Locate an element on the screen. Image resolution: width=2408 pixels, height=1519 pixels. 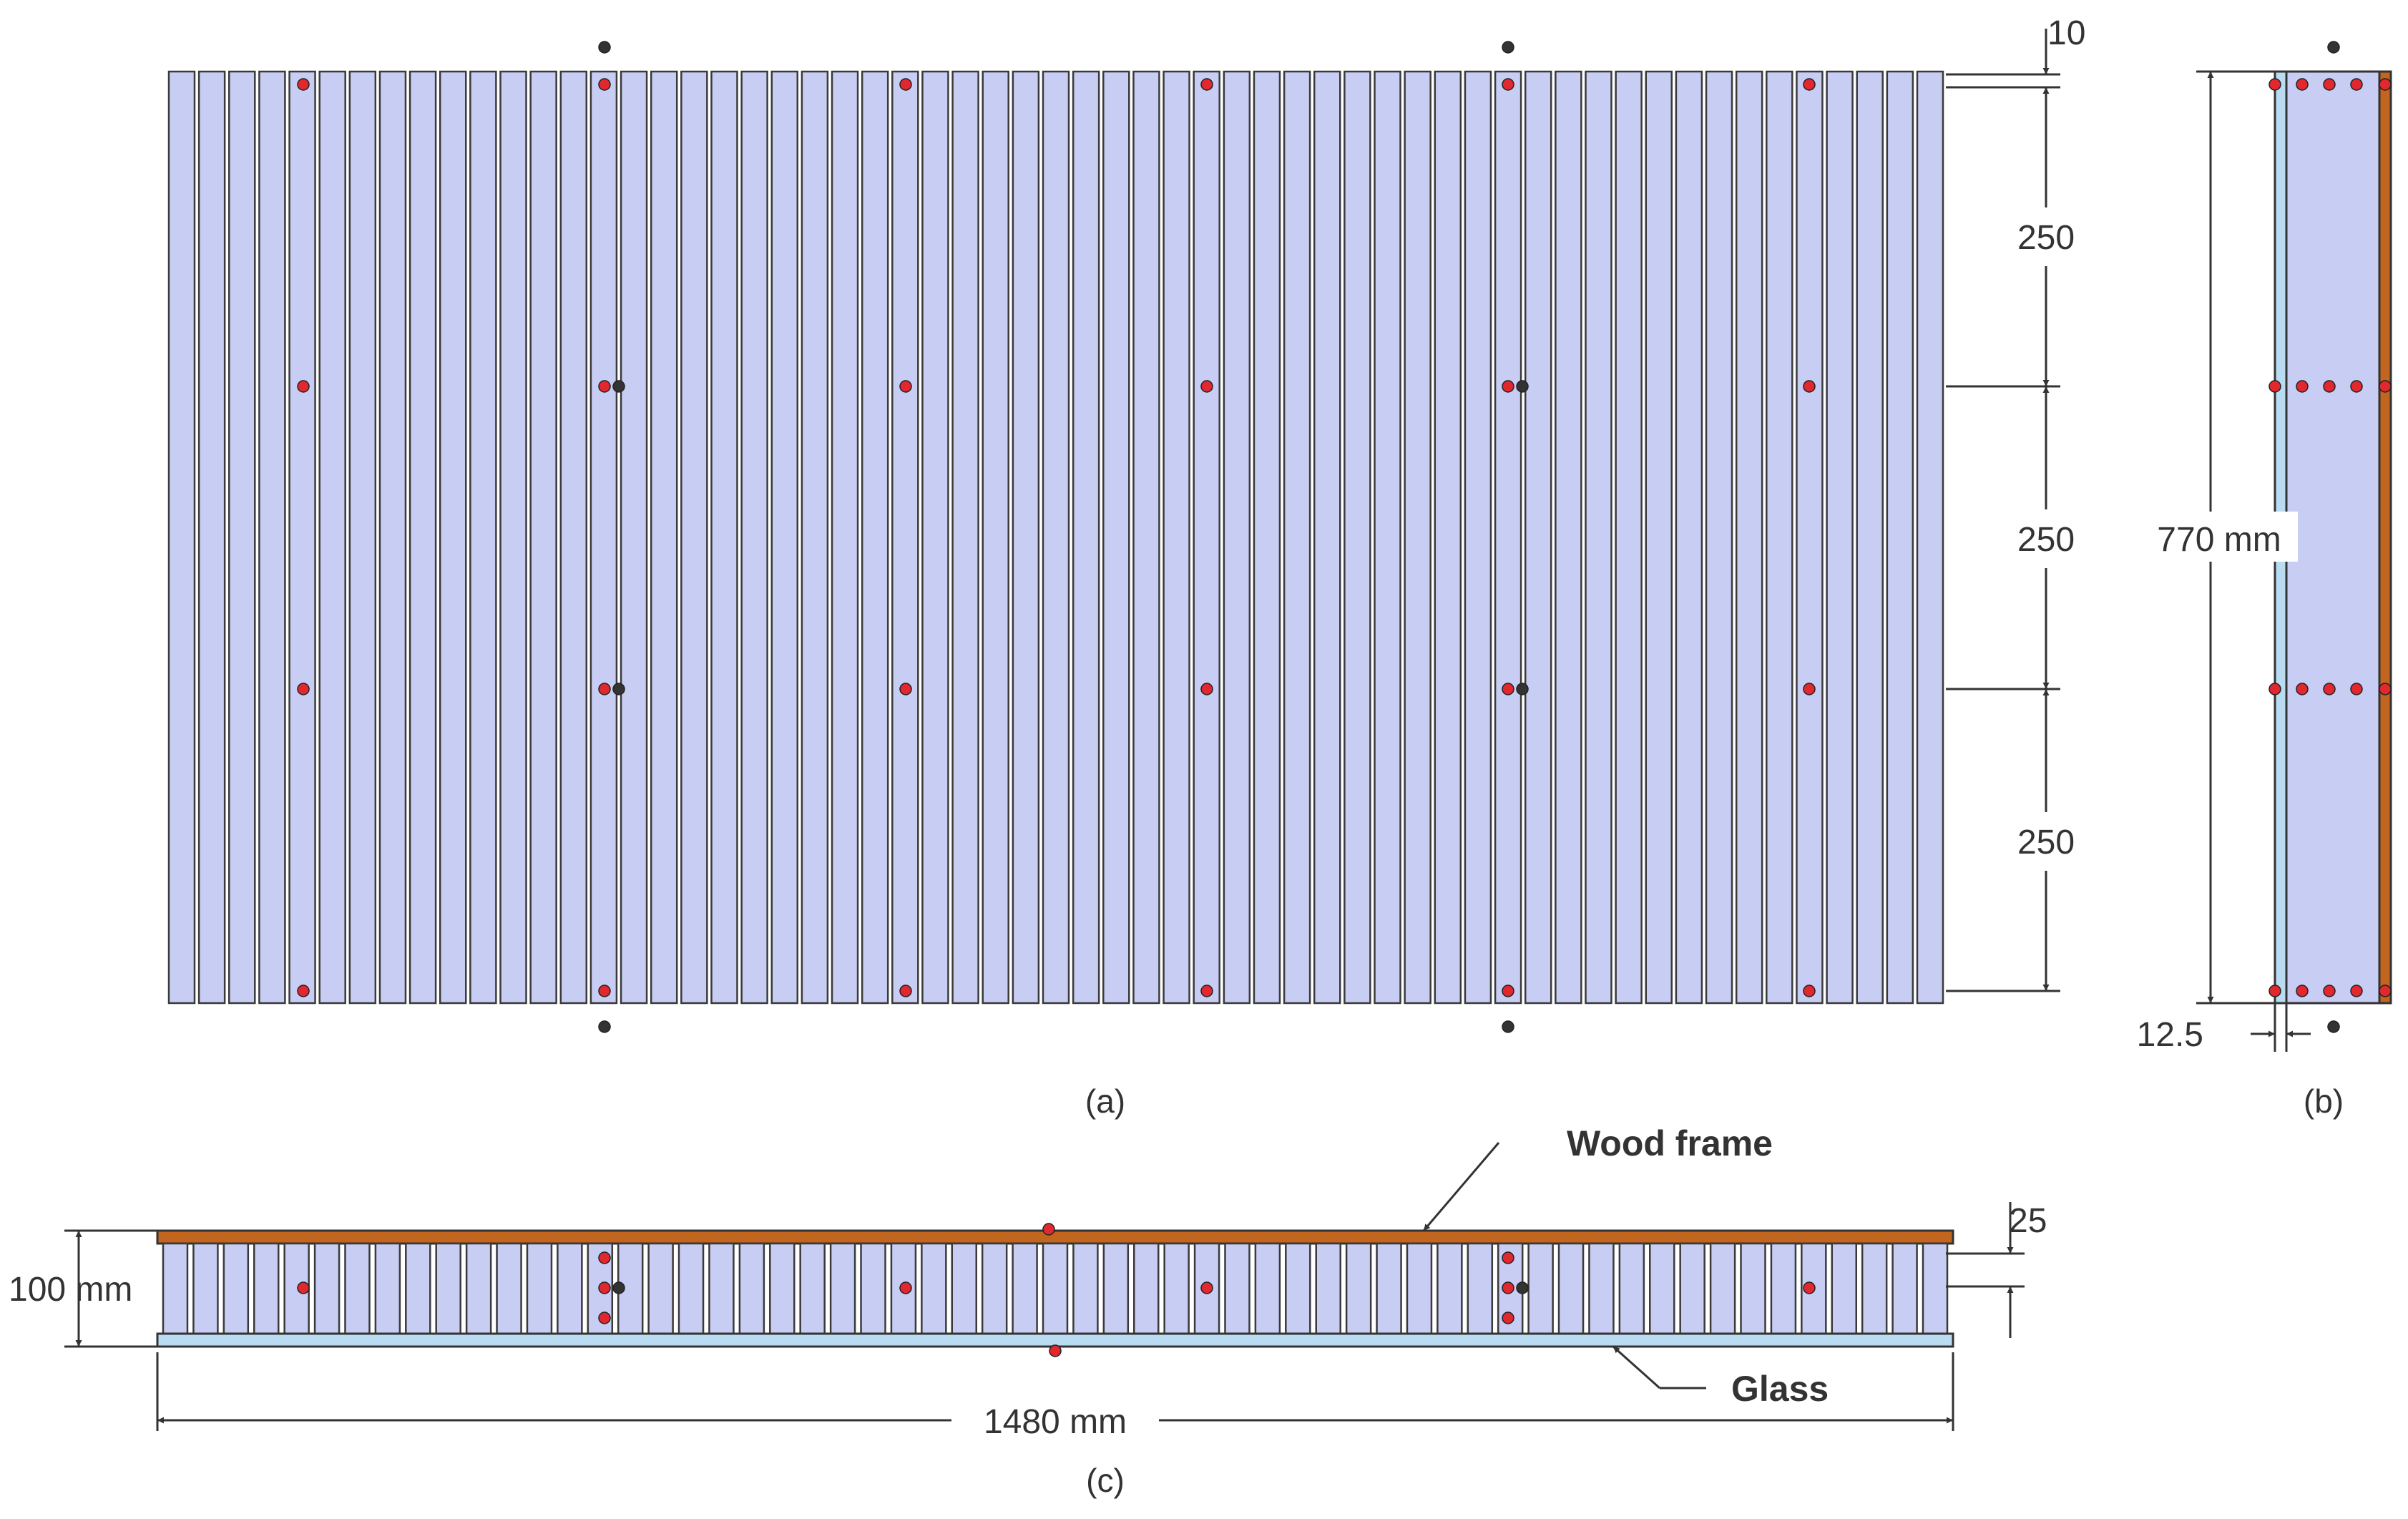
dim-spacing-3: 250 is located at coordinates (2046, 842).